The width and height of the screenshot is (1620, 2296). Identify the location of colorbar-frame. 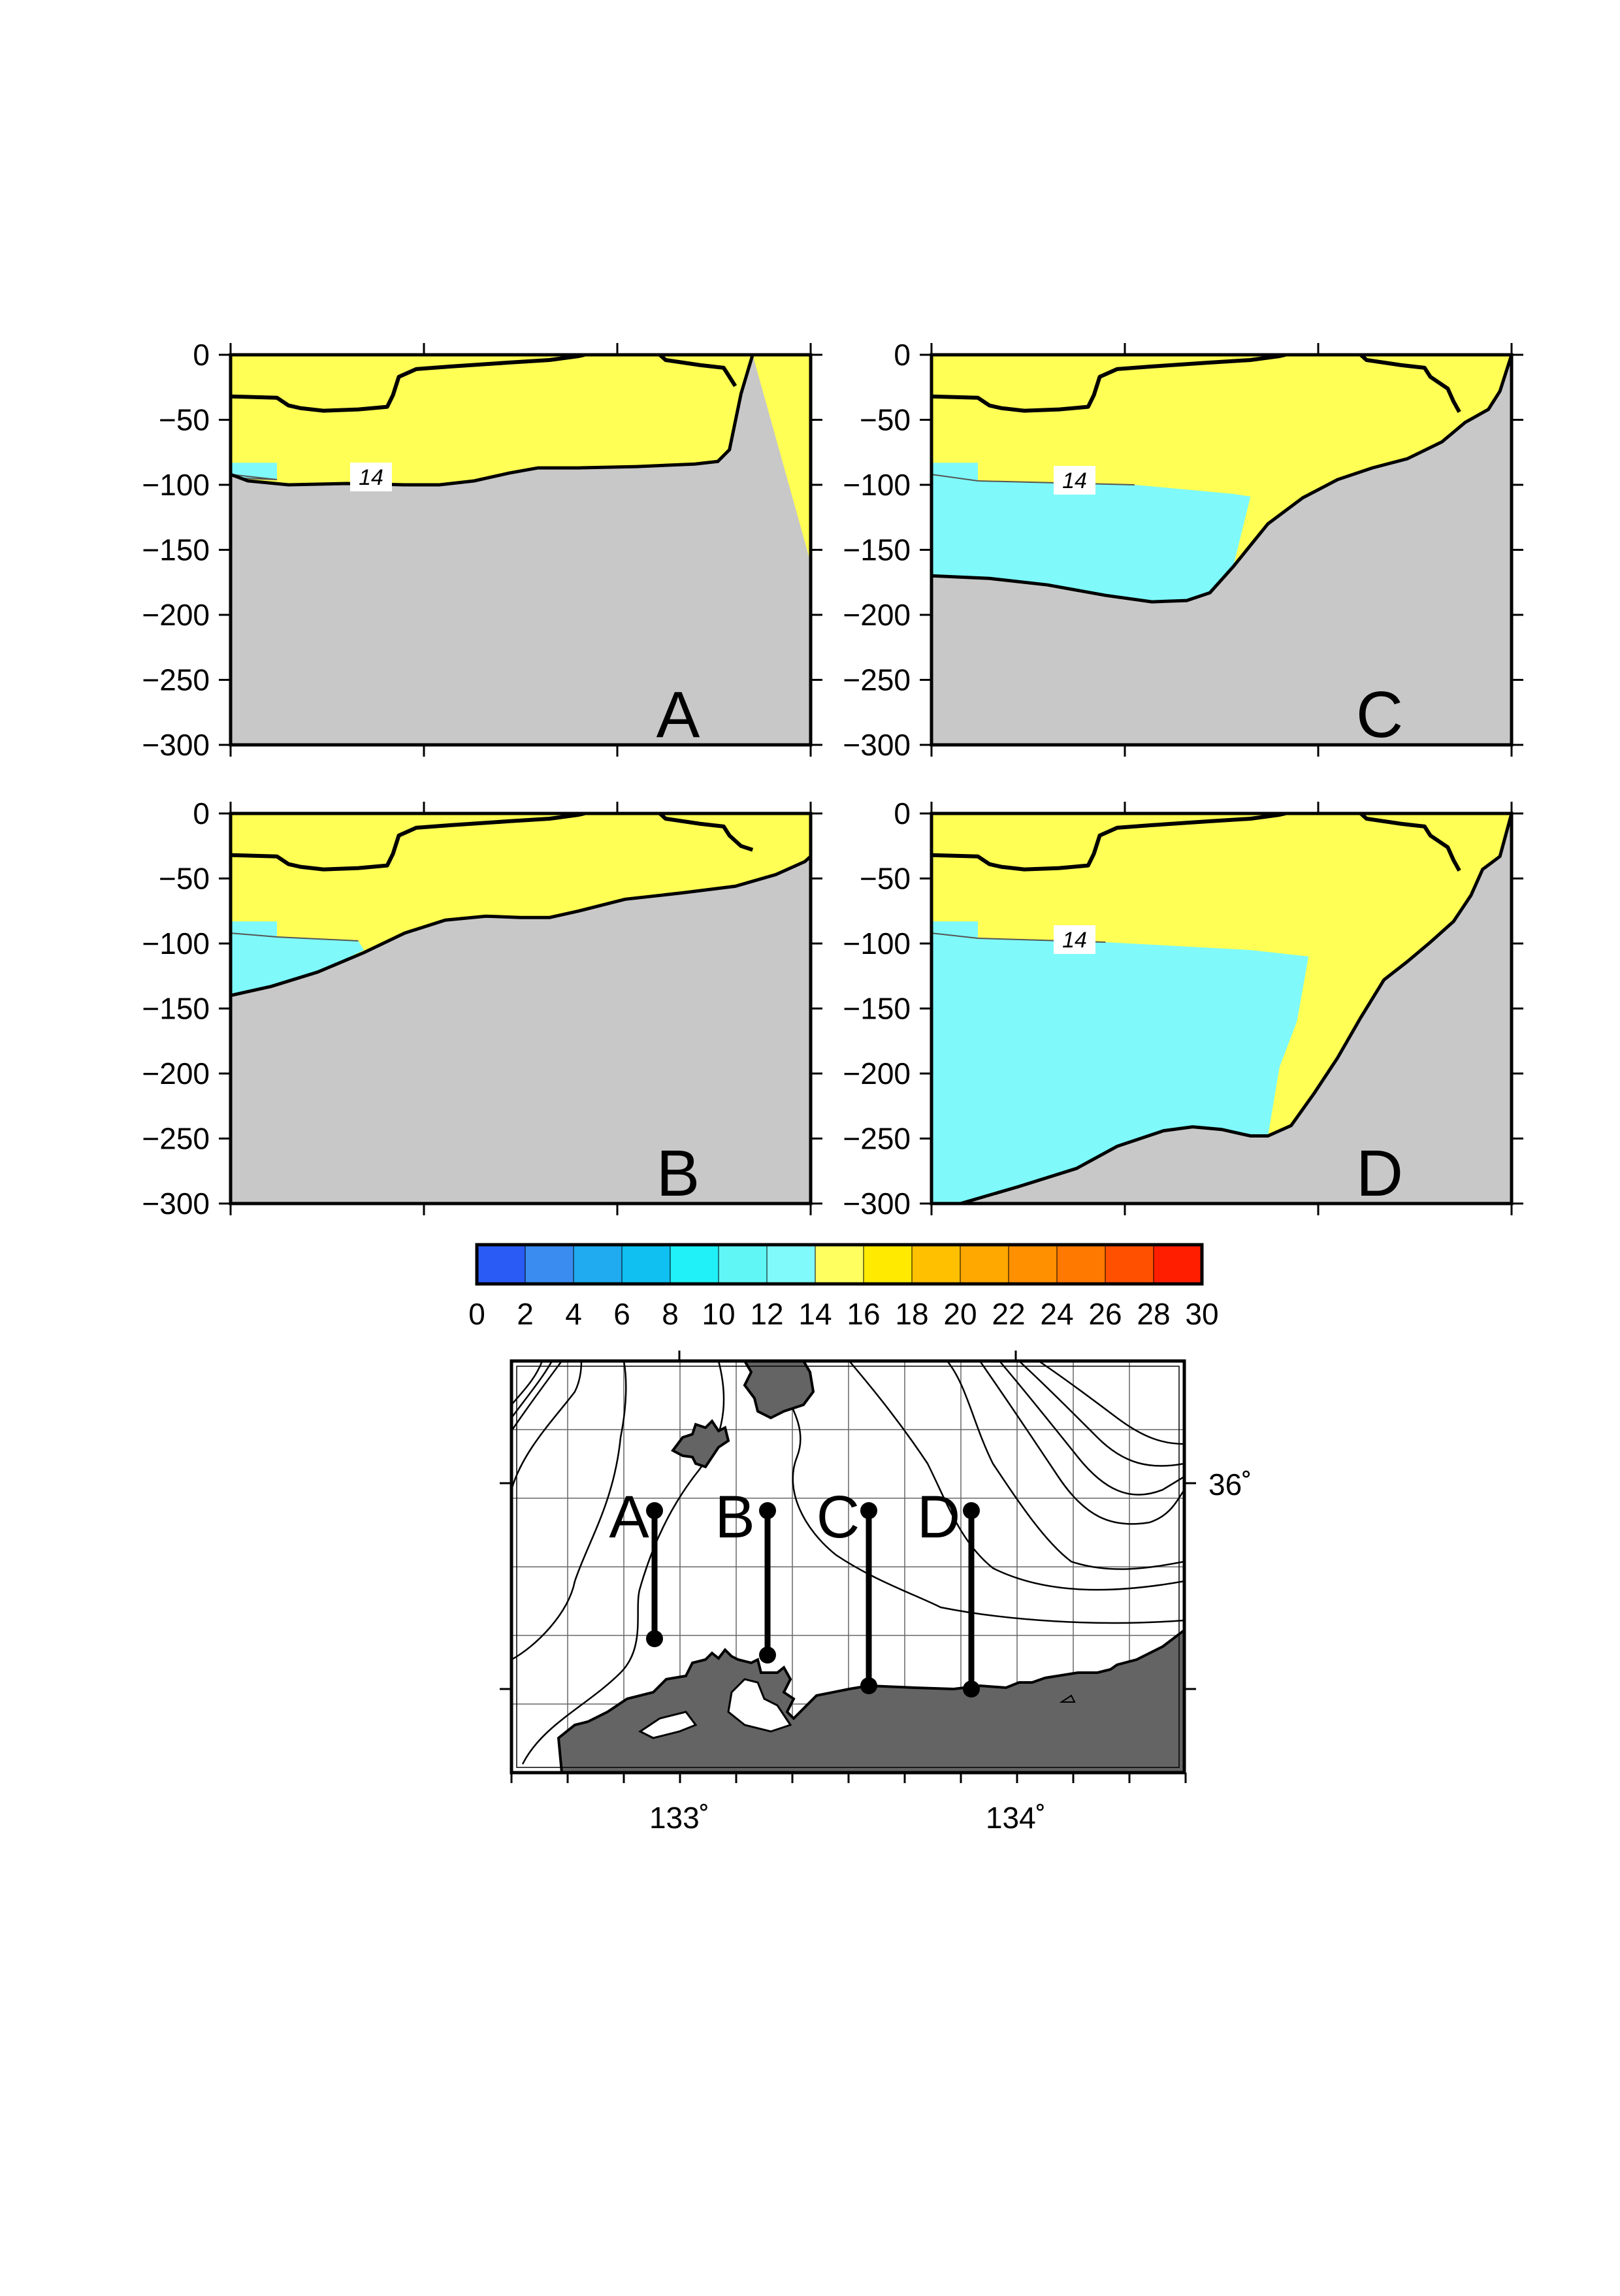
(839, 1264).